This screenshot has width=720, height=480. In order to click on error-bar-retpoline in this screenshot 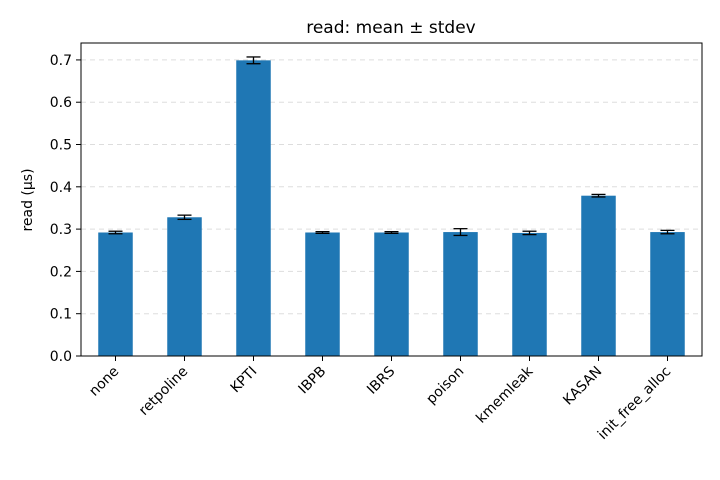, I will do `click(184, 217)`.